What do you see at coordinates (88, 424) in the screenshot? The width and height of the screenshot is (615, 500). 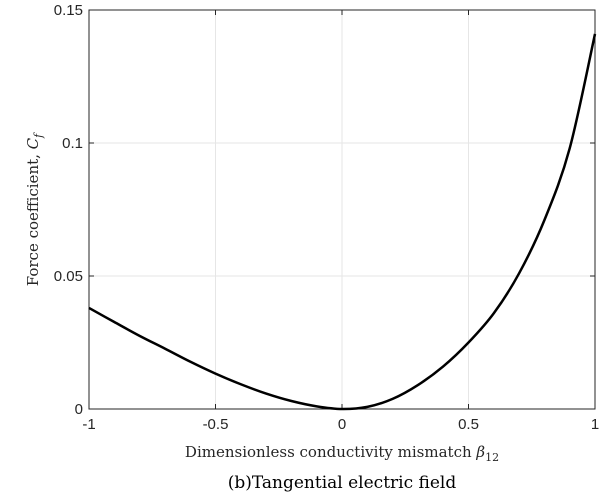 I see `x-tick-label: -1` at bounding box center [88, 424].